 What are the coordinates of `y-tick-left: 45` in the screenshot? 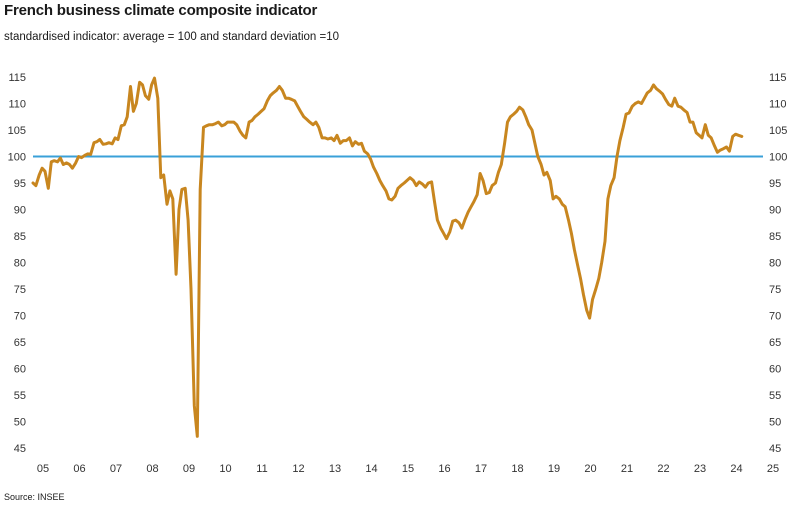 It's located at (20, 449).